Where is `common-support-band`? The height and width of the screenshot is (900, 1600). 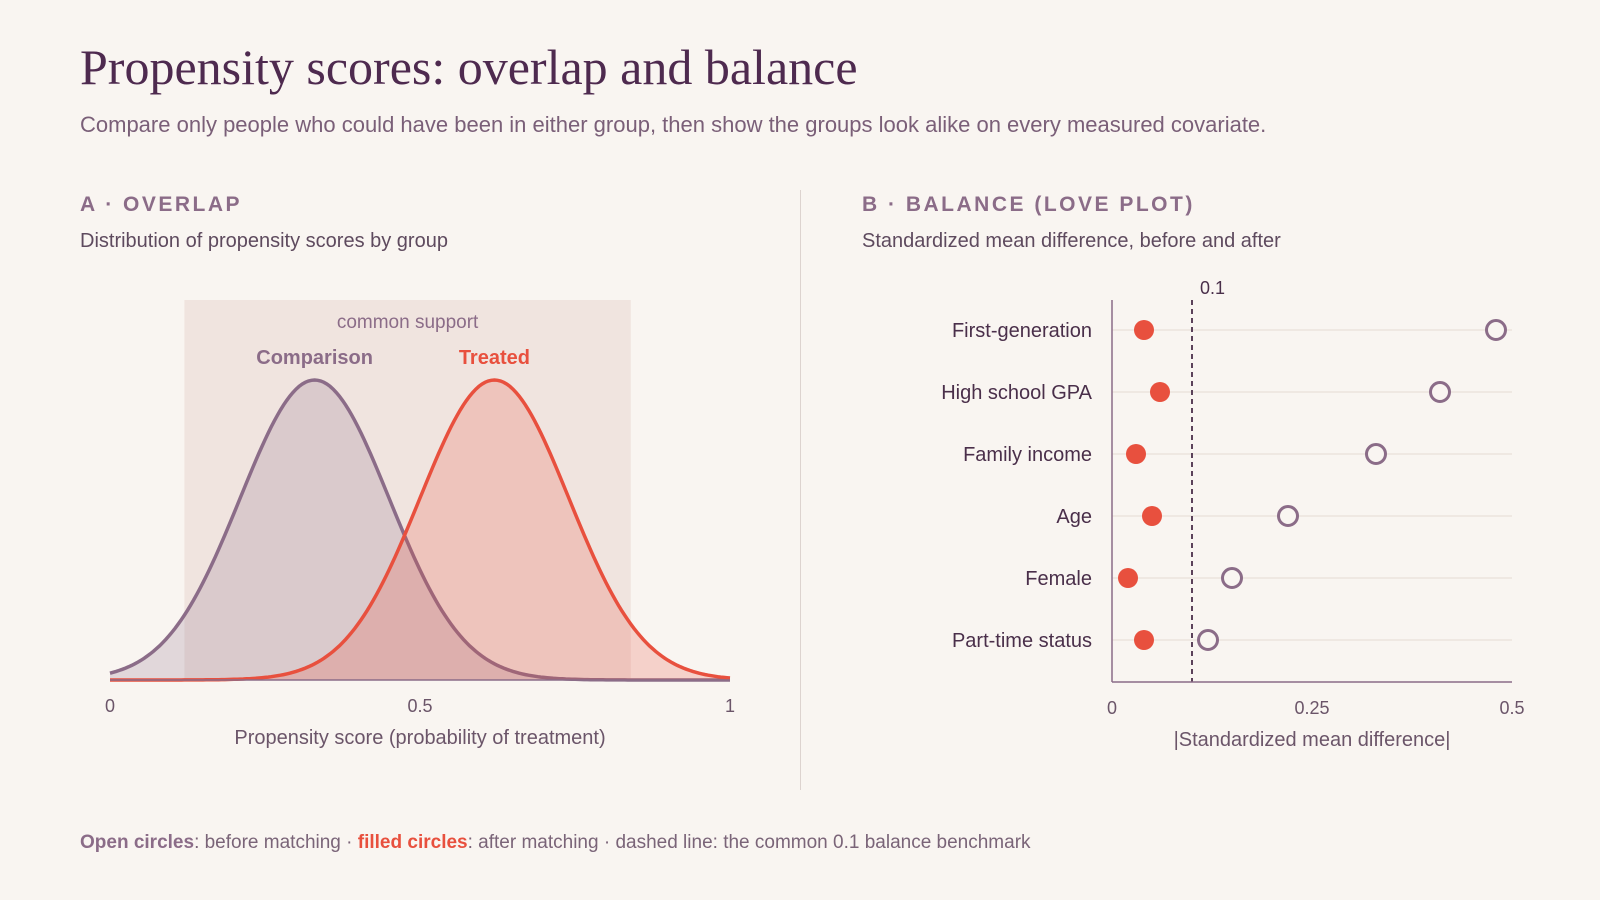
common-support-band is located at coordinates (407, 490).